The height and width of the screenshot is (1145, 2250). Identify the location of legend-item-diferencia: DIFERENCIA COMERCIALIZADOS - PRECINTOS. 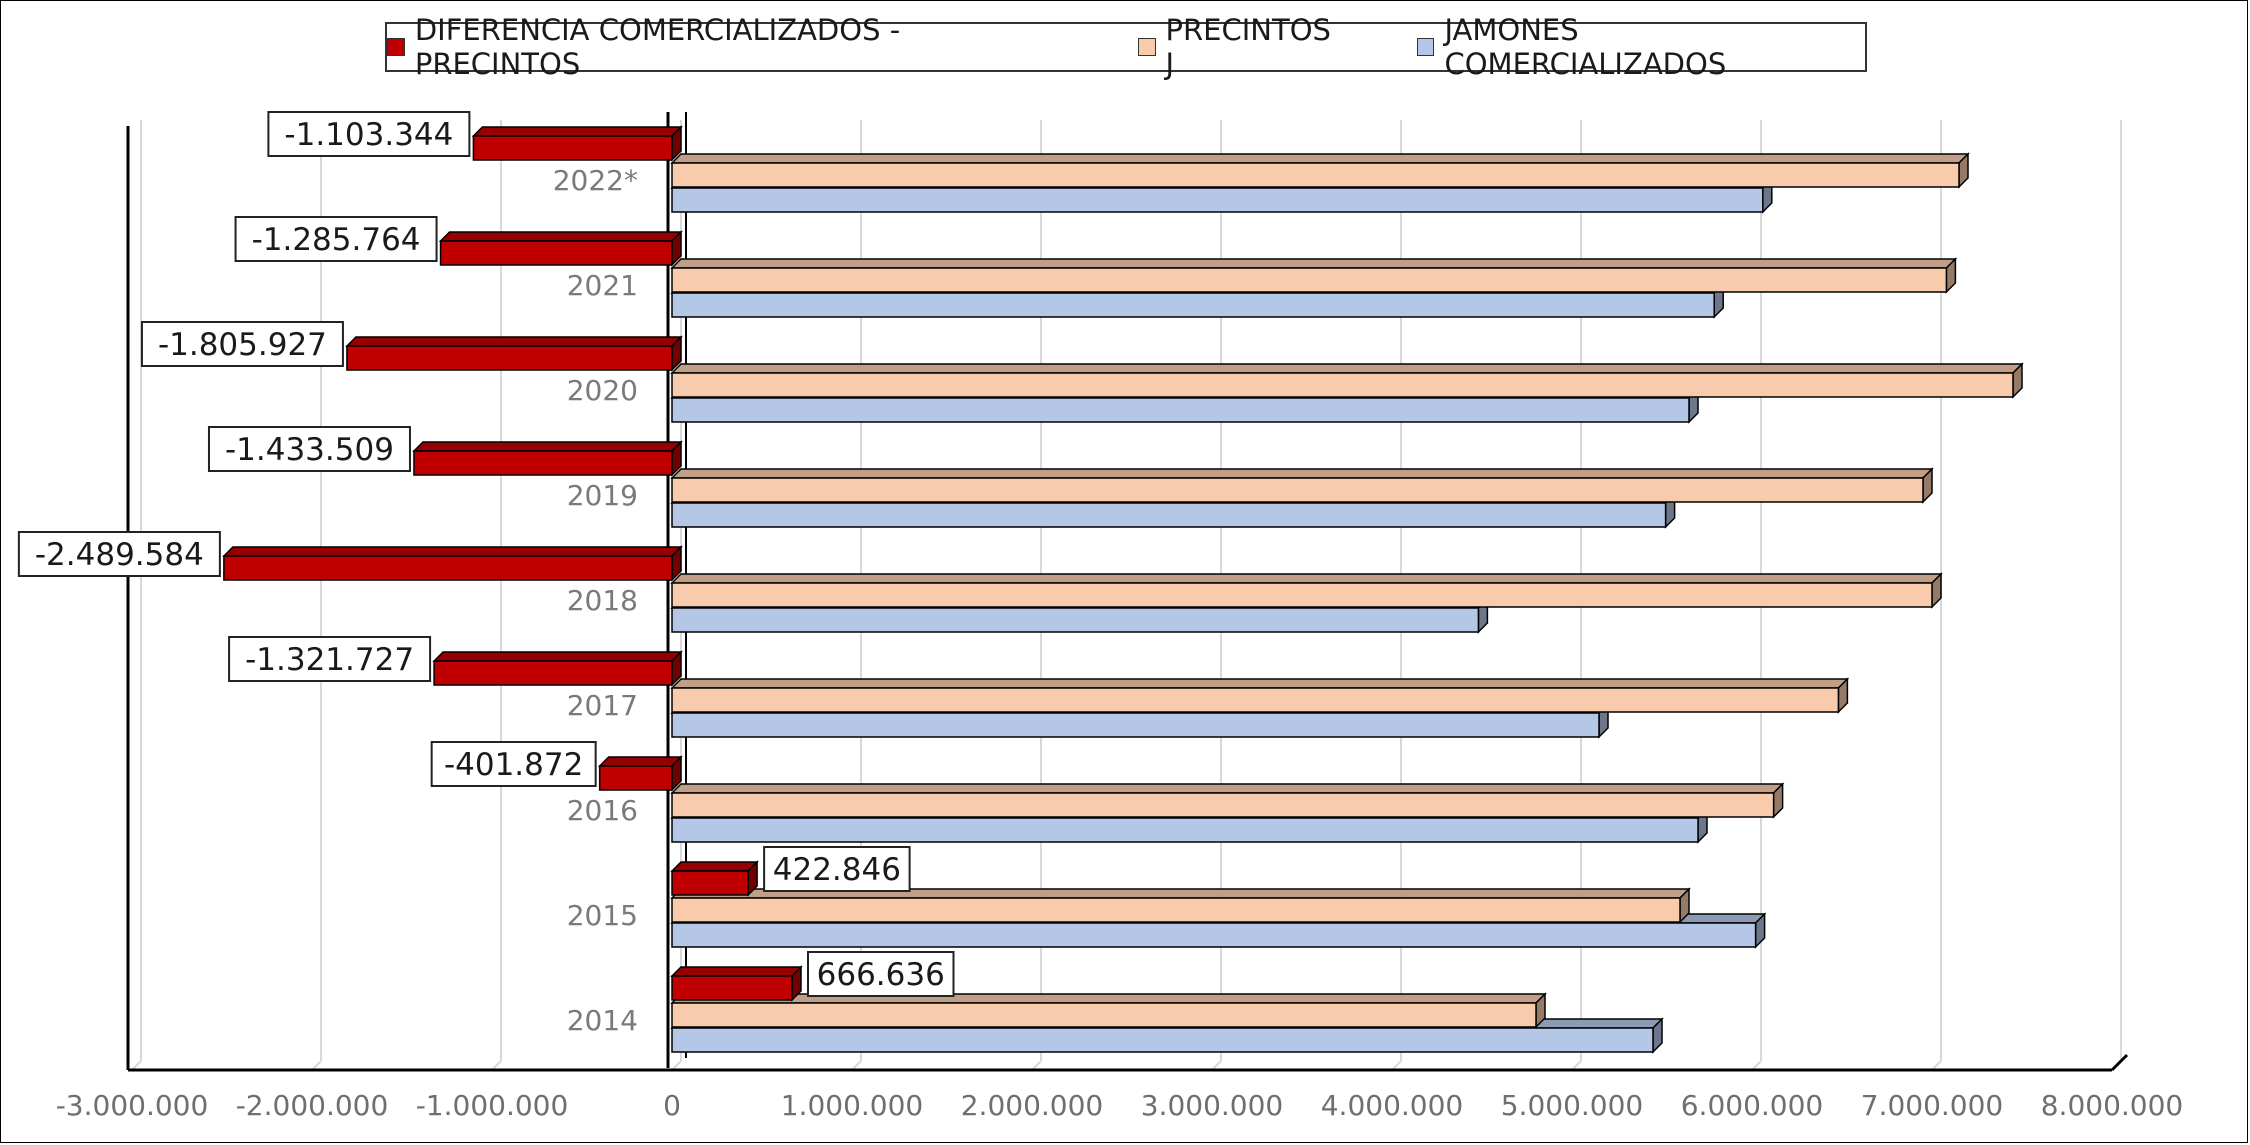
(727, 47).